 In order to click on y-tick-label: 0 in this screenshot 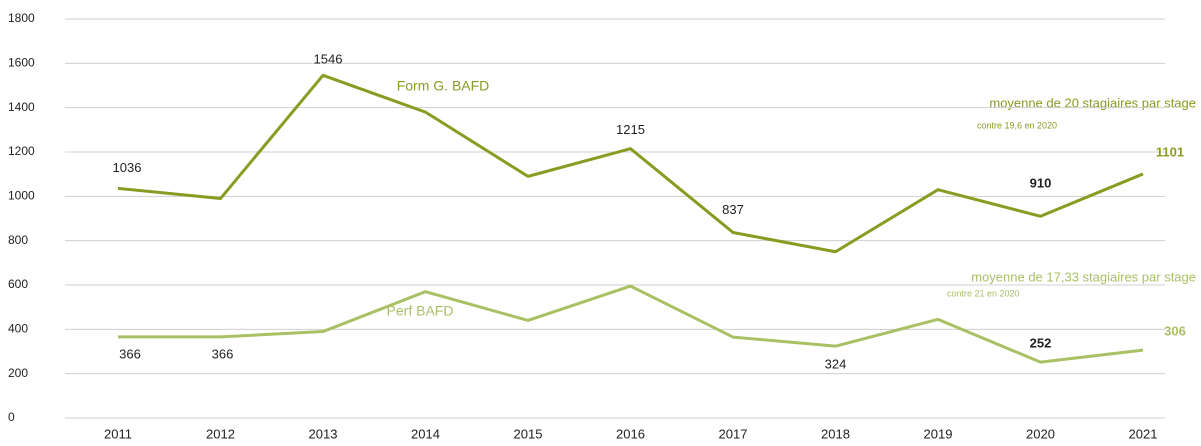, I will do `click(11, 417)`.